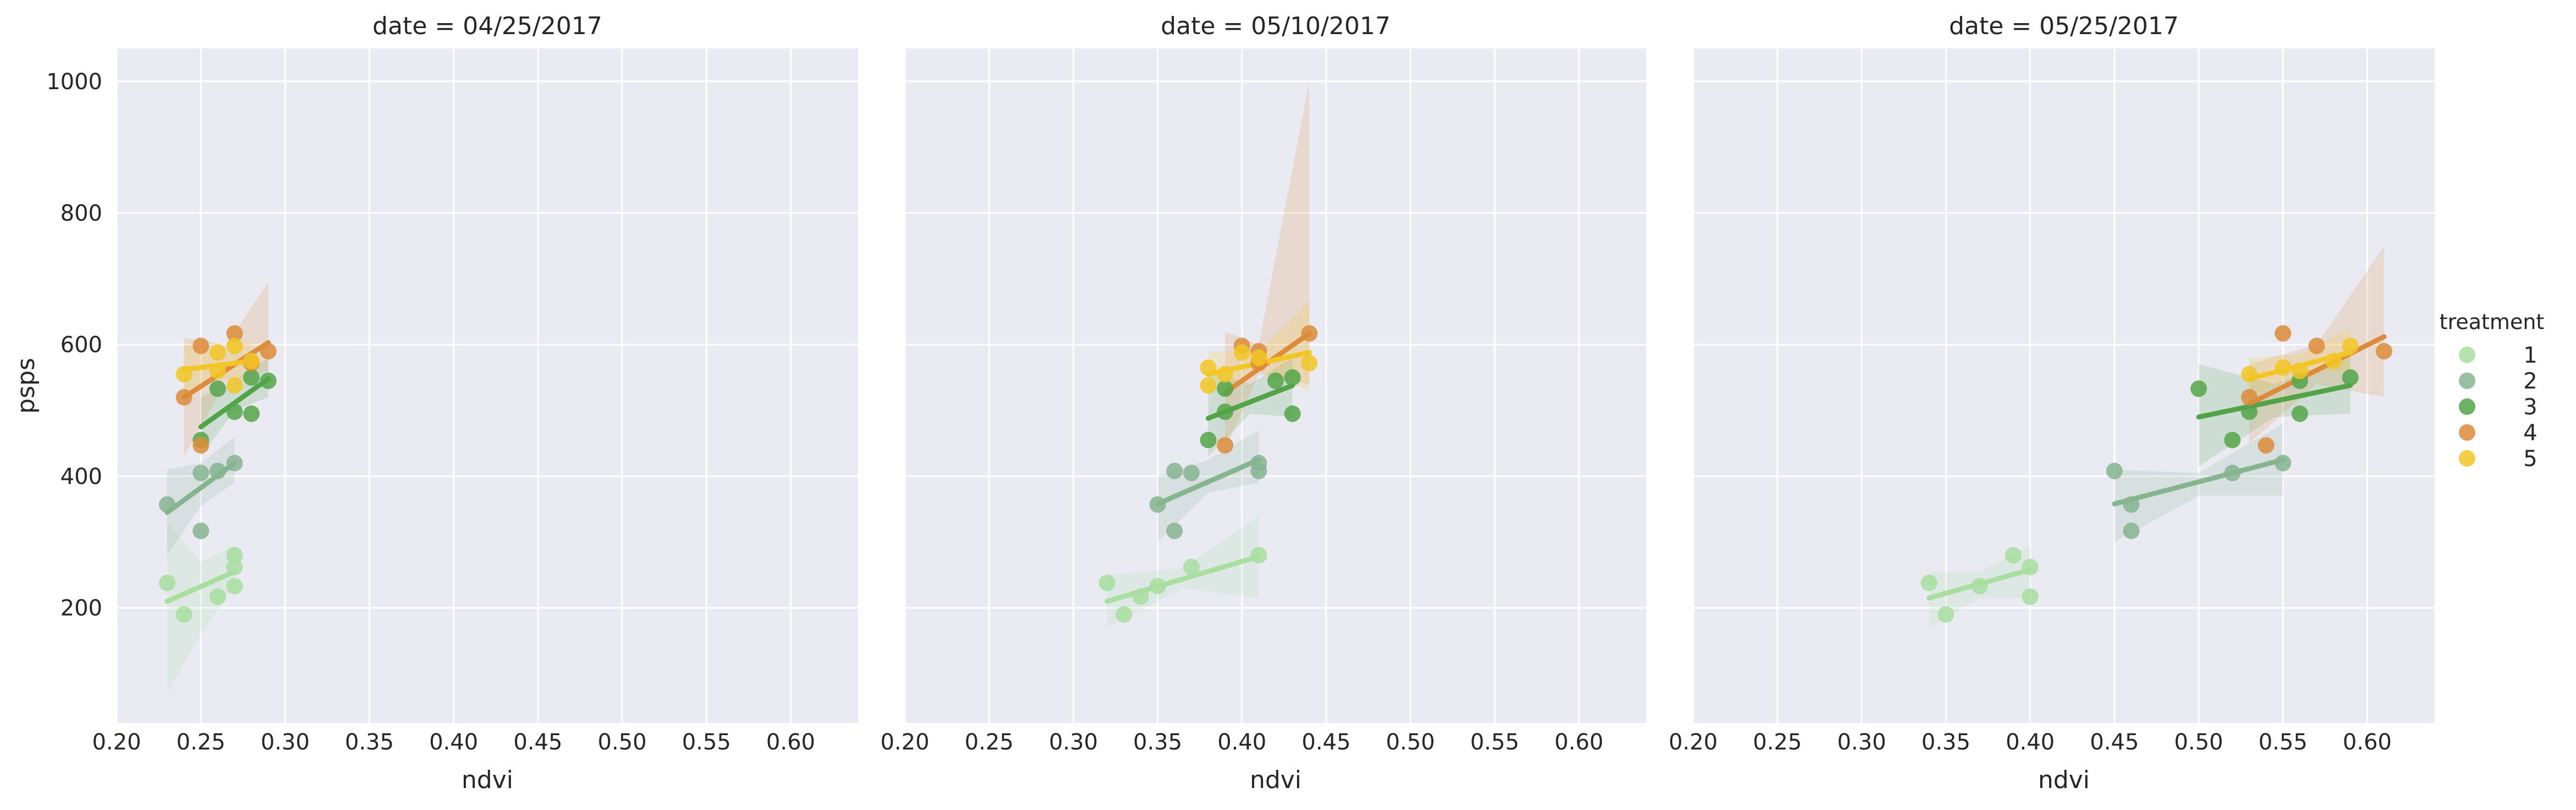  Describe the element at coordinates (2064, 780) in the screenshot. I see `x-axis-title: ndvi` at that location.